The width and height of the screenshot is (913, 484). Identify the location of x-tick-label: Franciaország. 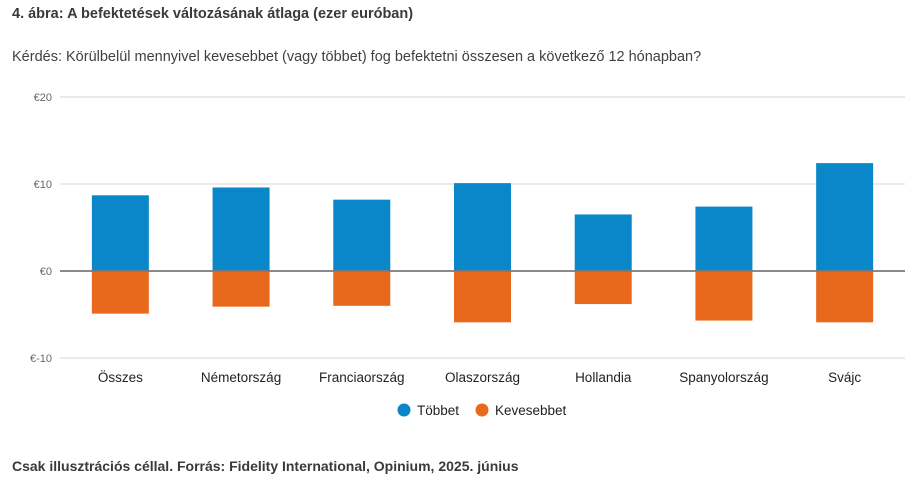
(362, 377).